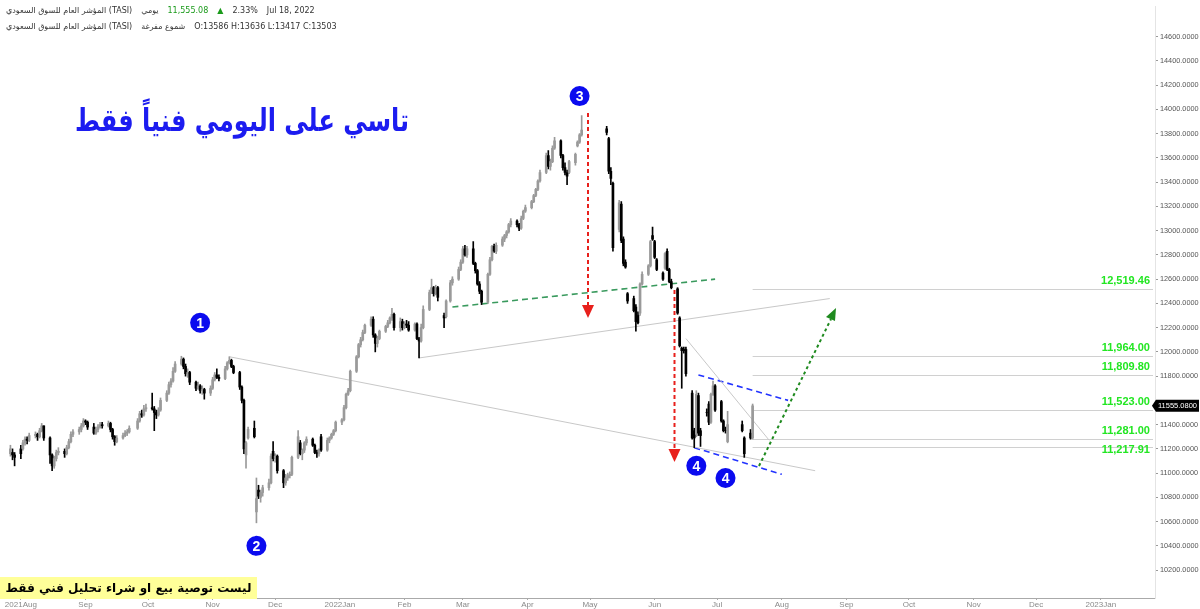 Image resolution: width=1200 pixels, height=609 pixels. Describe the element at coordinates (150, 10) in the screenshot. I see `annotation: يومي` at that location.